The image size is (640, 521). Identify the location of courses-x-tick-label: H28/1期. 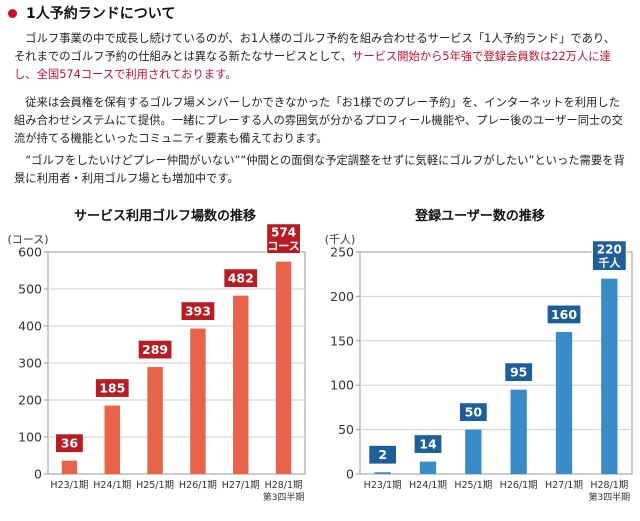
(284, 485).